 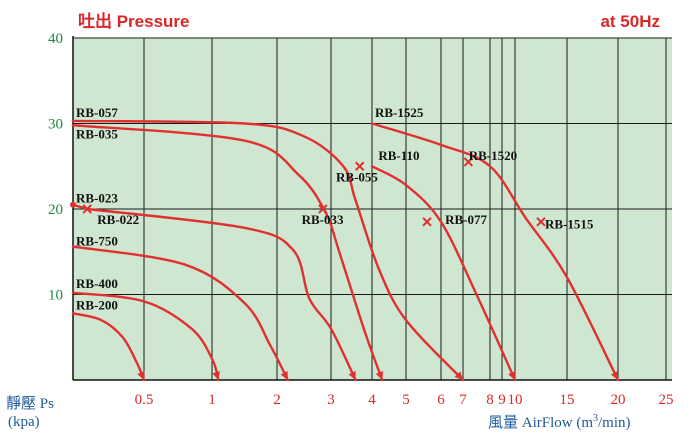 What do you see at coordinates (493, 155) in the screenshot?
I see `series-label-rb-1520: RB-1520` at bounding box center [493, 155].